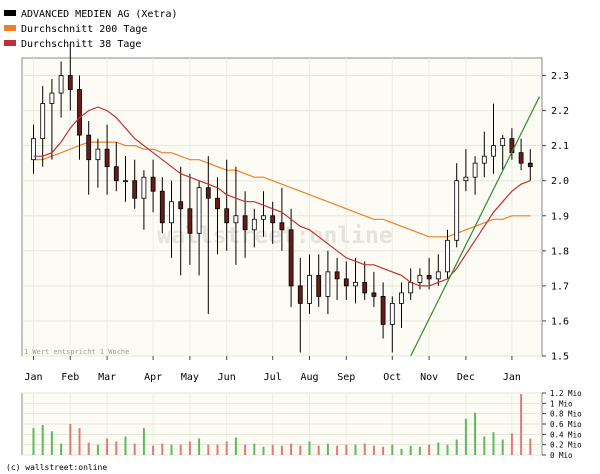 This screenshot has width=600, height=474. Describe the element at coordinates (560, 181) in the screenshot. I see `y-tick-label: 2.0` at that location.